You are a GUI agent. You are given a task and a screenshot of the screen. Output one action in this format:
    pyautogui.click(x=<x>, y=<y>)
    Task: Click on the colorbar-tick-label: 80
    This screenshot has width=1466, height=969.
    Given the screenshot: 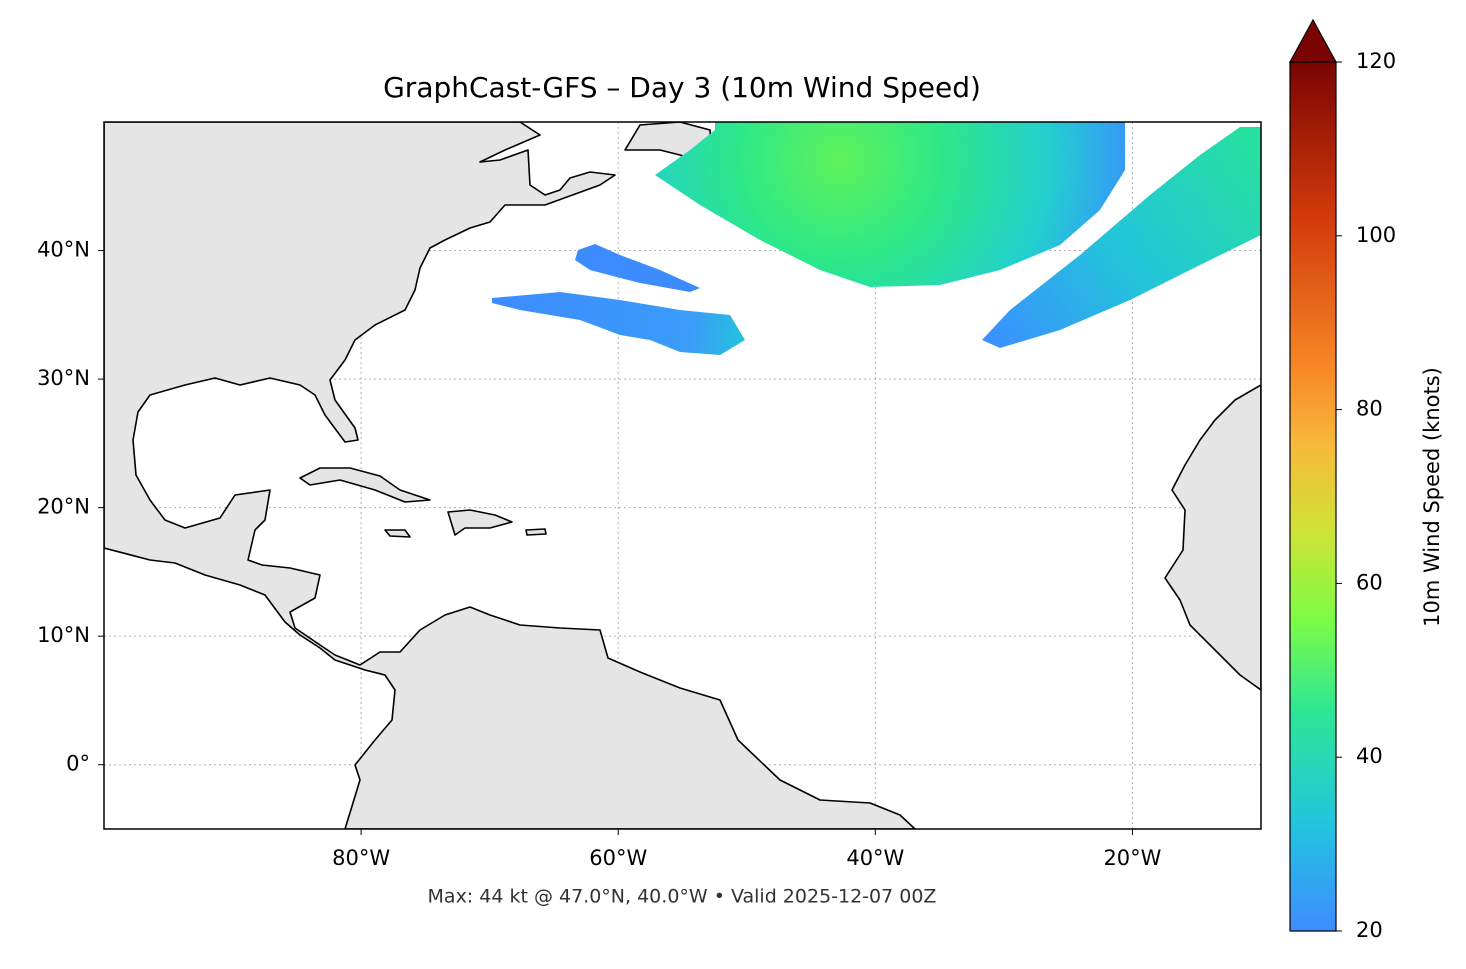 What is the action you would take?
    pyautogui.click(x=1369, y=409)
    